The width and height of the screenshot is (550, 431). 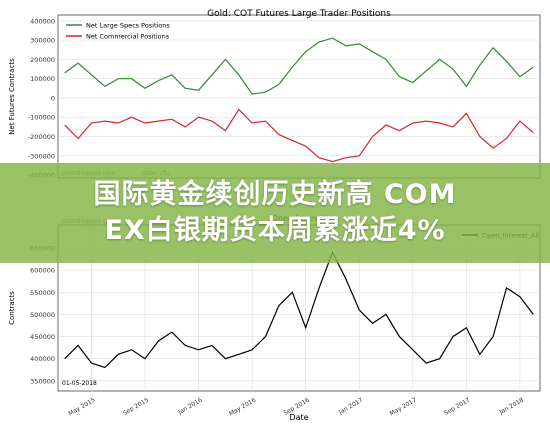 What do you see at coordinates (53, 98) in the screenshot?
I see `y-tick-label: 0` at bounding box center [53, 98].